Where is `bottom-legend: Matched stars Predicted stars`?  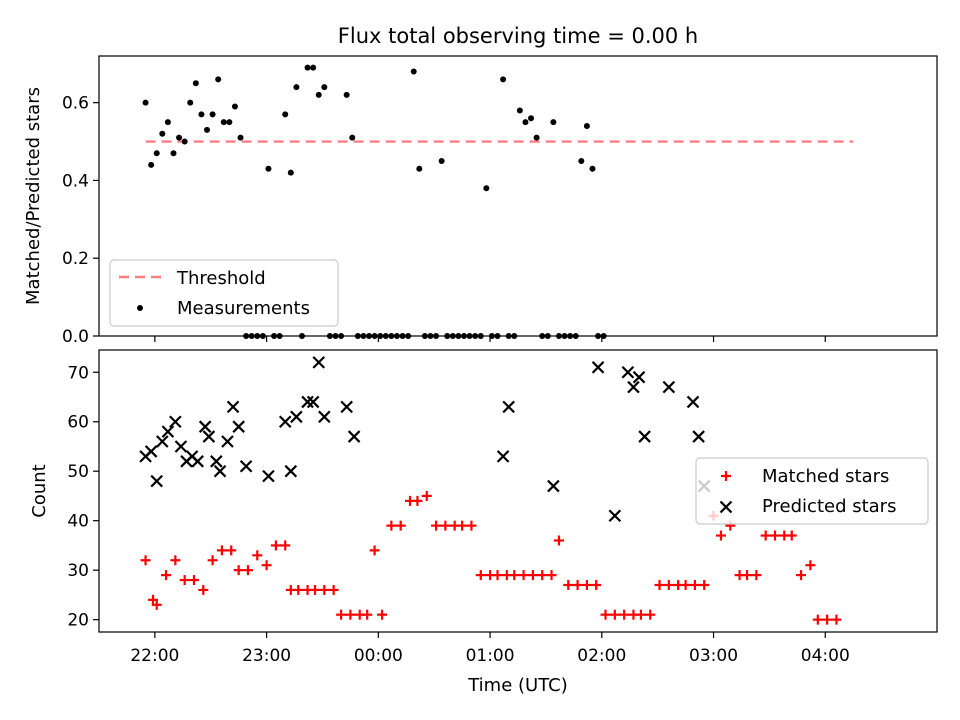 bottom-legend: Matched stars Predicted stars is located at coordinates (812, 491).